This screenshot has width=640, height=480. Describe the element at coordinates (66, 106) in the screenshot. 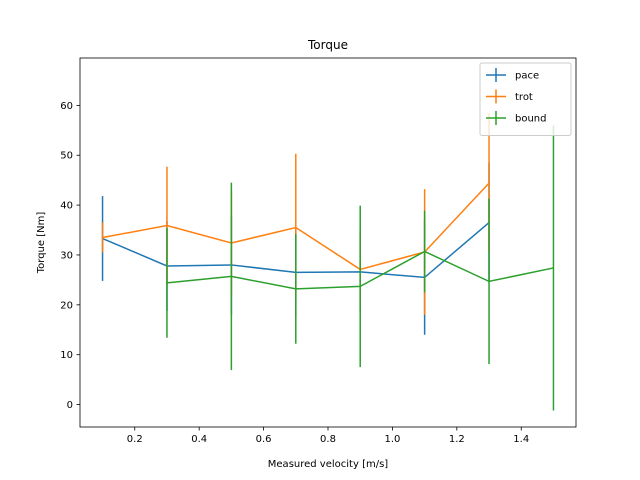

I see `y-tick-label: 60` at that location.